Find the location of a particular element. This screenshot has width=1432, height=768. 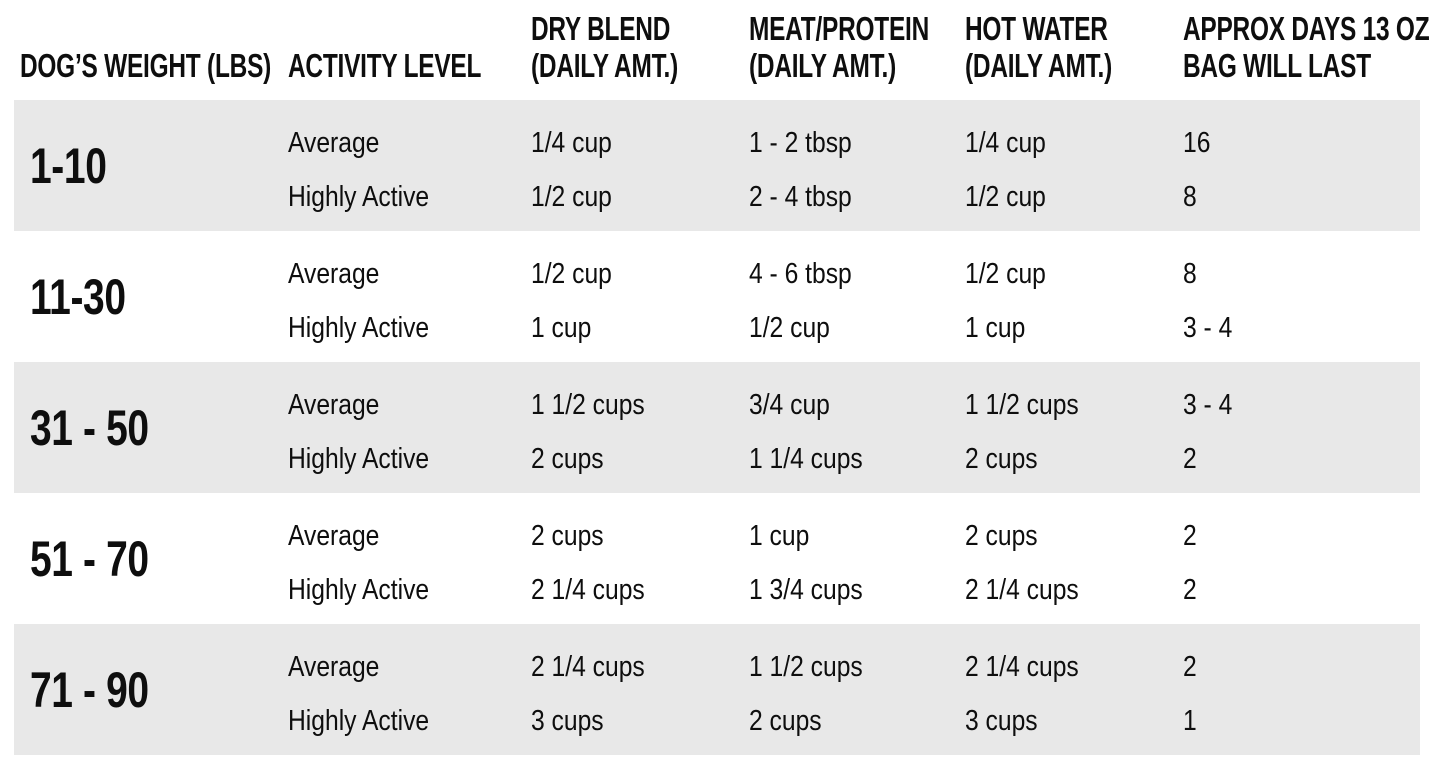

days-bag-lasts: 16 is located at coordinates (1197, 142).